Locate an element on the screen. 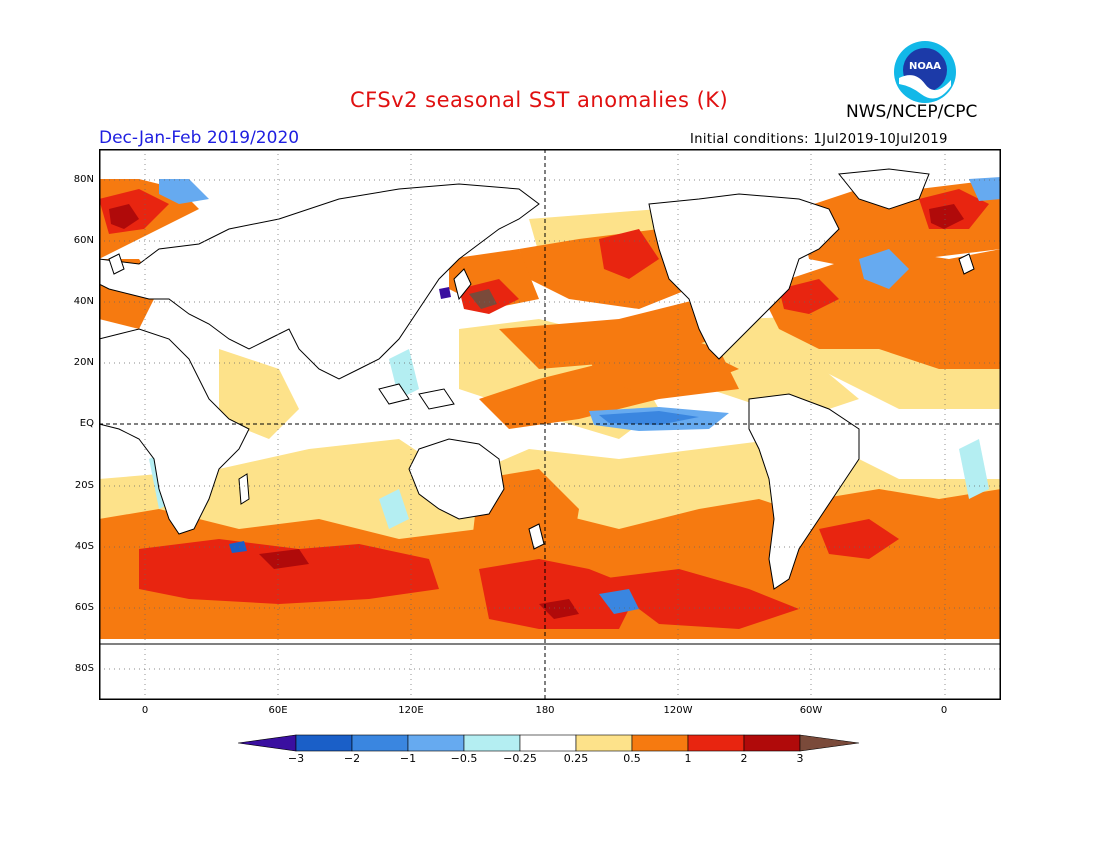 This screenshot has height=850, width=1100. noaa-logo: NOAA is located at coordinates (925, 72).